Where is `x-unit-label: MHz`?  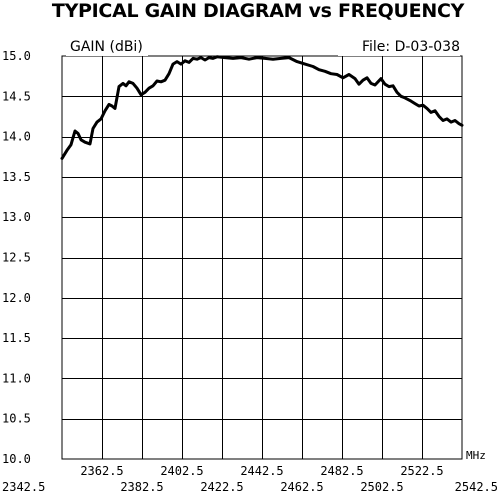 x-unit-label: MHz is located at coordinates (476, 455).